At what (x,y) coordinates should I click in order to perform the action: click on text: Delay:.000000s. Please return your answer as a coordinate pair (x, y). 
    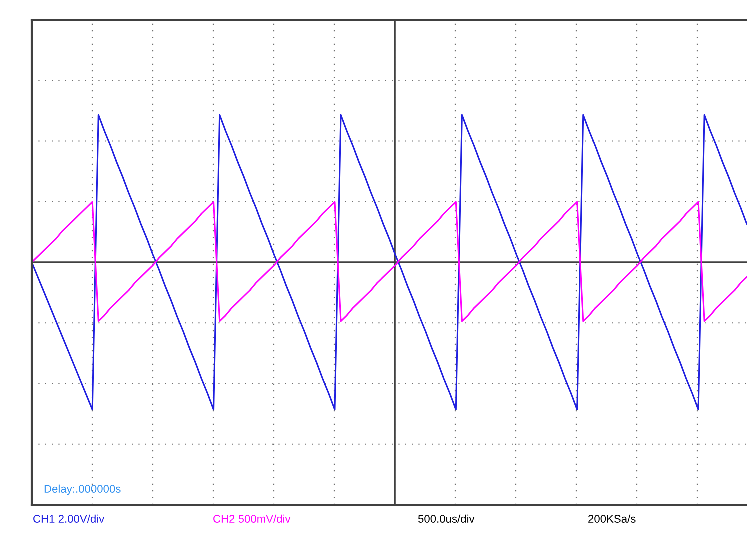
    Looking at the image, I should click on (82, 490).